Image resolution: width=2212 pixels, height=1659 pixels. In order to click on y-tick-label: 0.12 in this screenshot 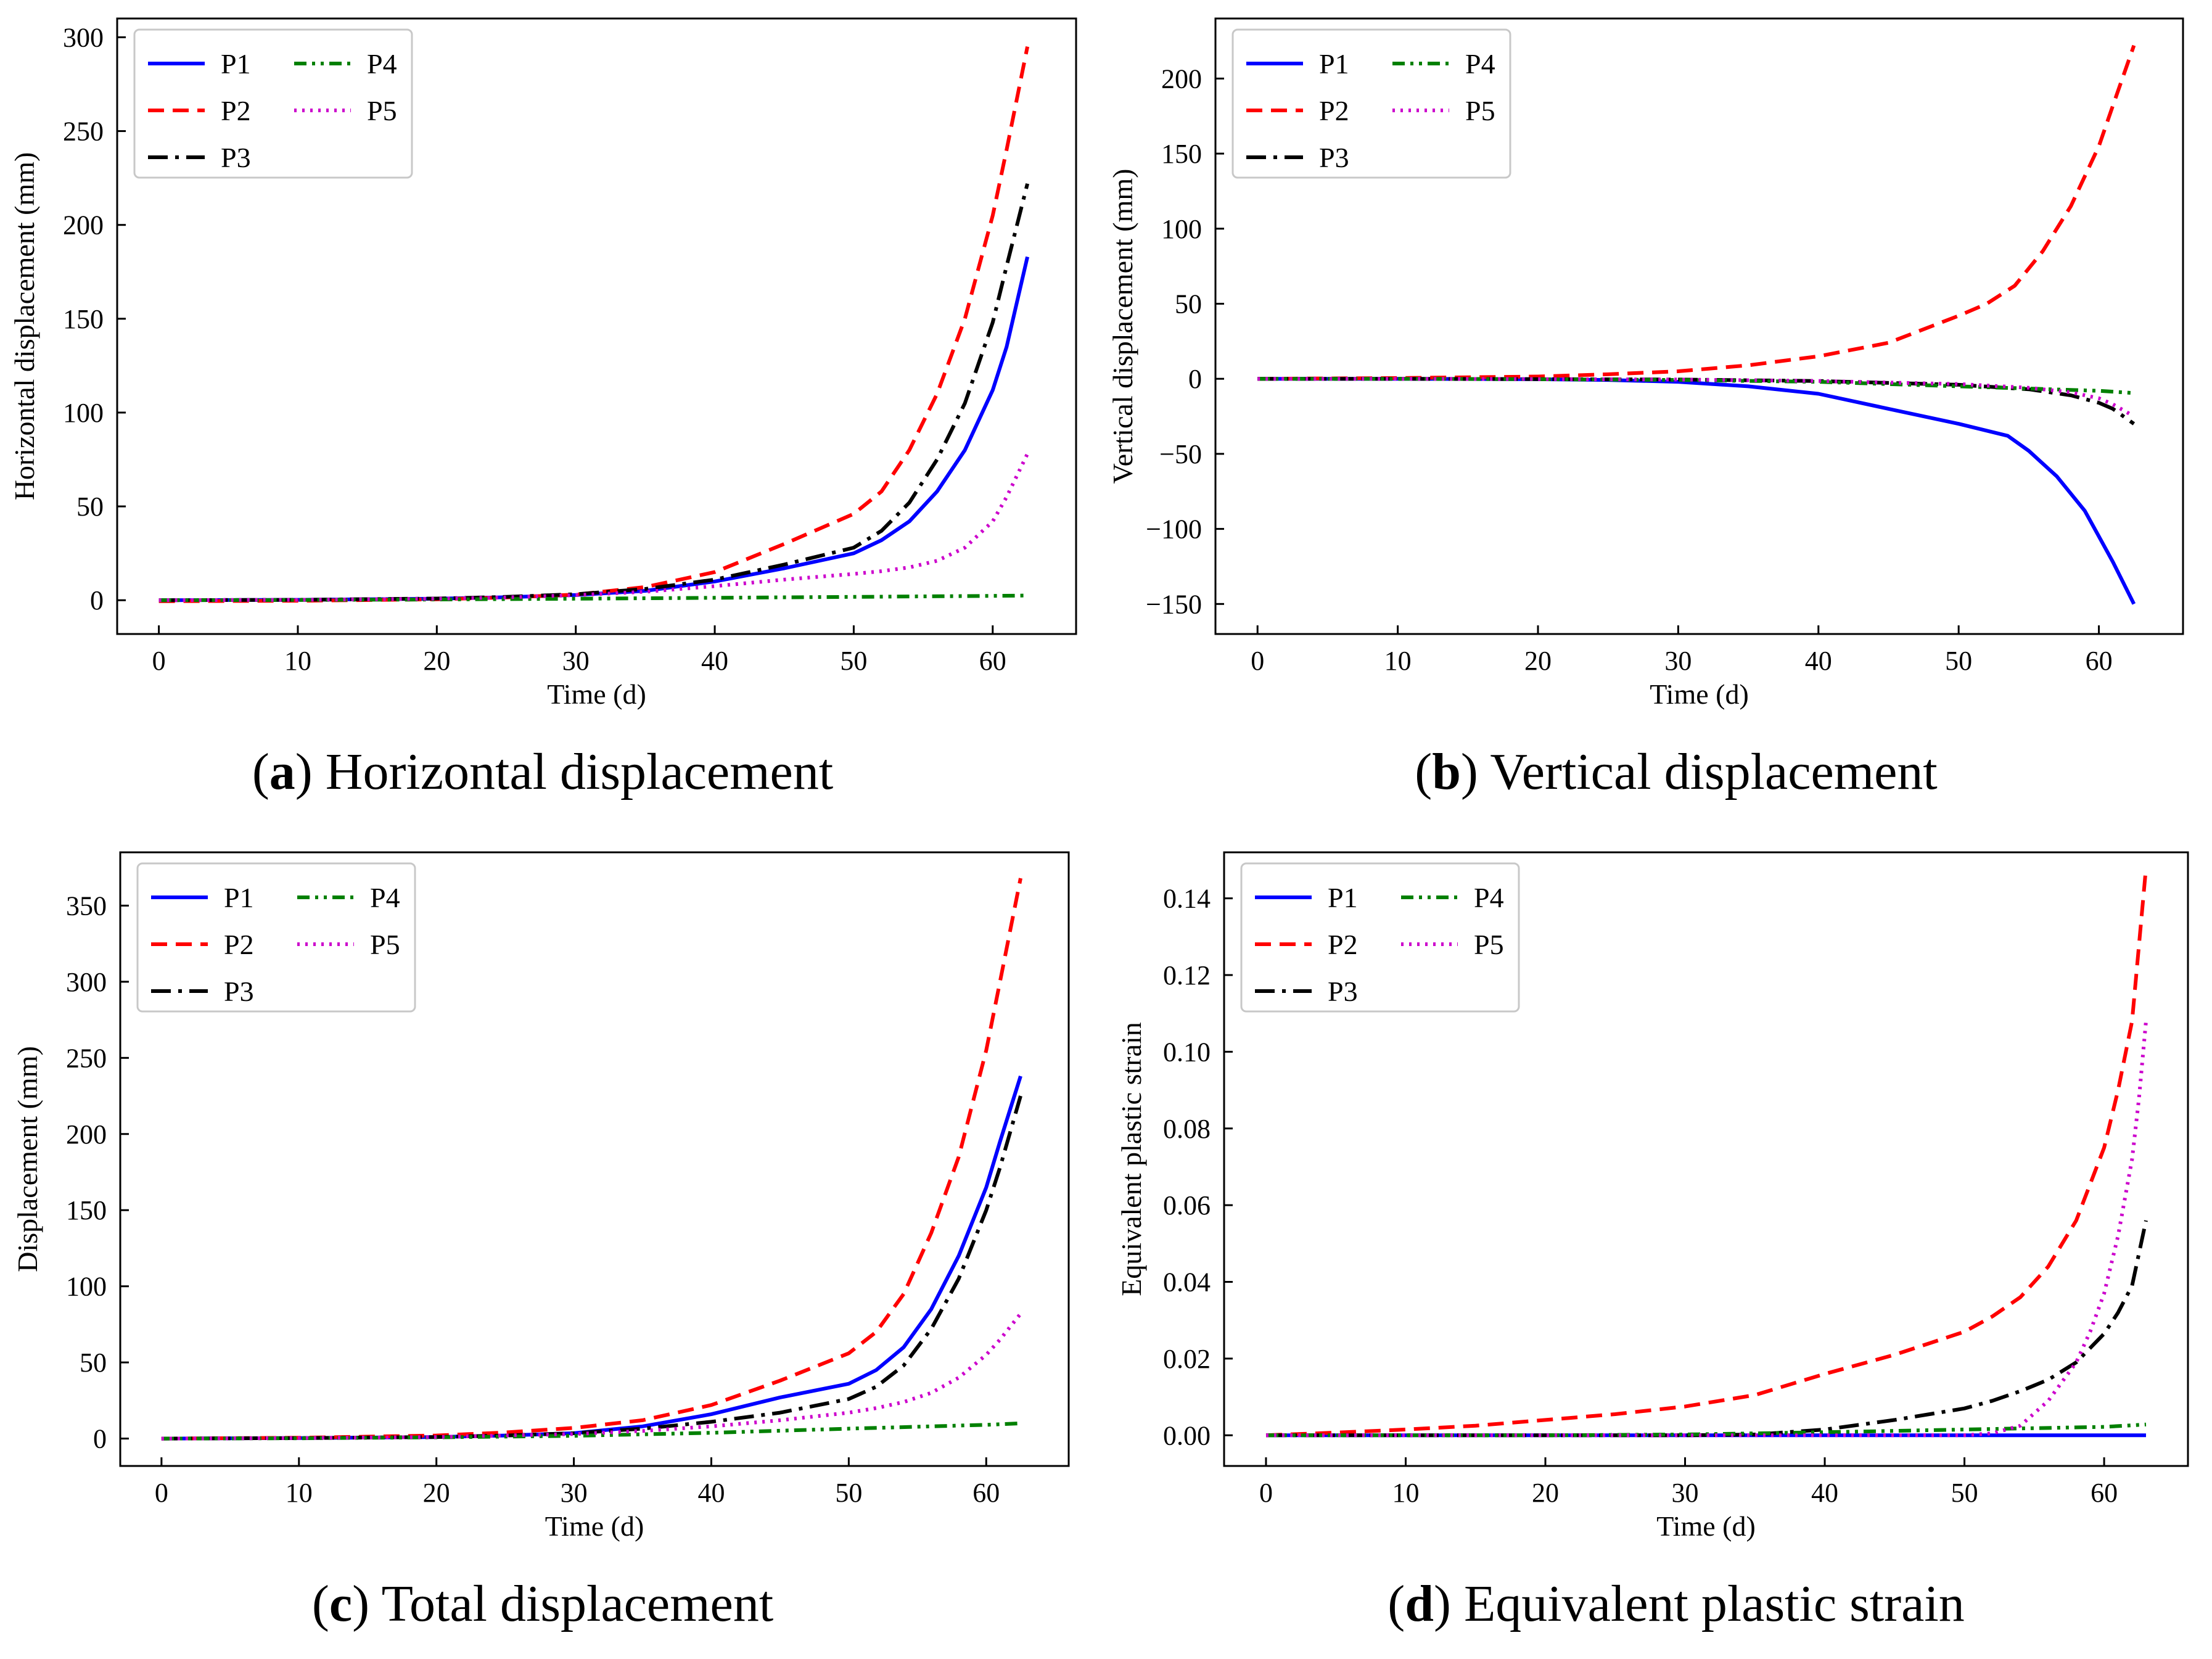, I will do `click(1187, 975)`.